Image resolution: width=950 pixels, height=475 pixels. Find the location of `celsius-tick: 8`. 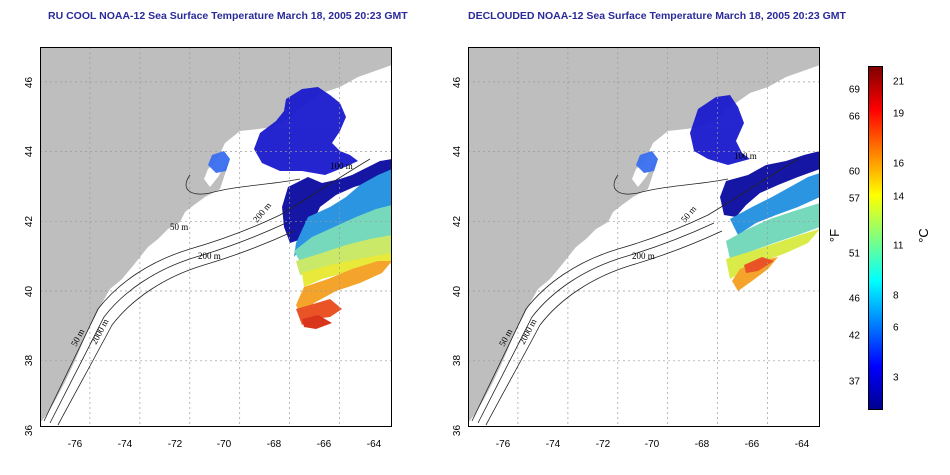

celsius-tick: 8 is located at coordinates (896, 296).